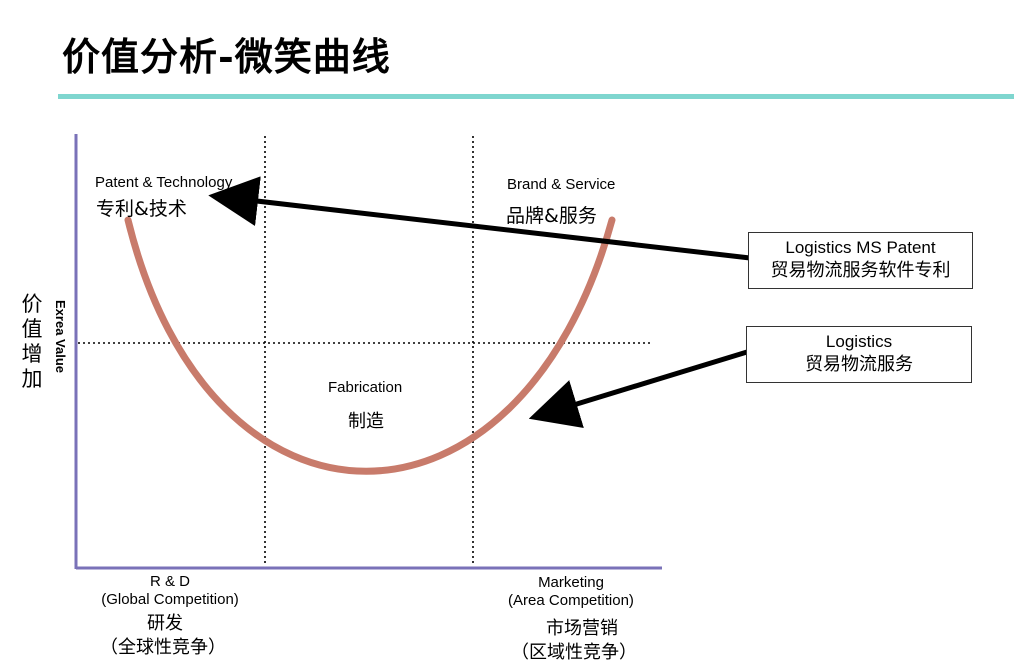 This screenshot has width=1014, height=667. What do you see at coordinates (860, 270) in the screenshot?
I see `callout-patent-cn: 贸易物流服务软件专利` at bounding box center [860, 270].